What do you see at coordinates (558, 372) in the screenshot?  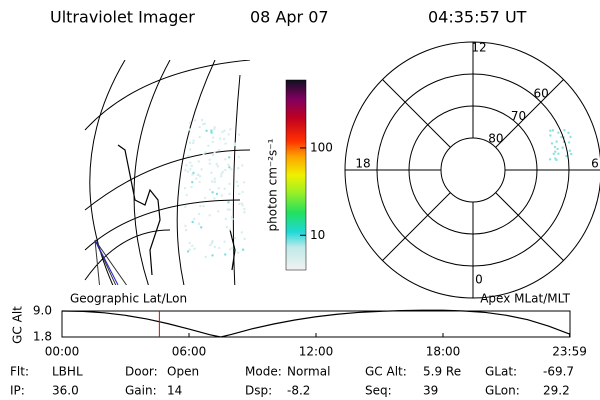 I see `info-value: -69.7` at bounding box center [558, 372].